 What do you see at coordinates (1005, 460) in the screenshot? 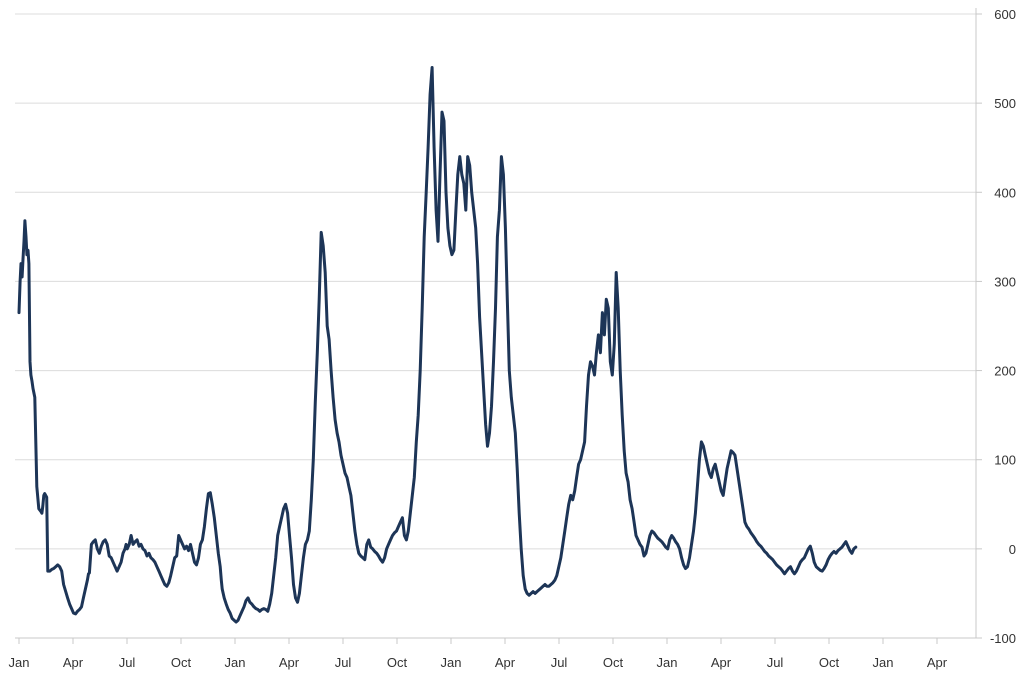
I see `y-tick-label: 100` at bounding box center [1005, 460].